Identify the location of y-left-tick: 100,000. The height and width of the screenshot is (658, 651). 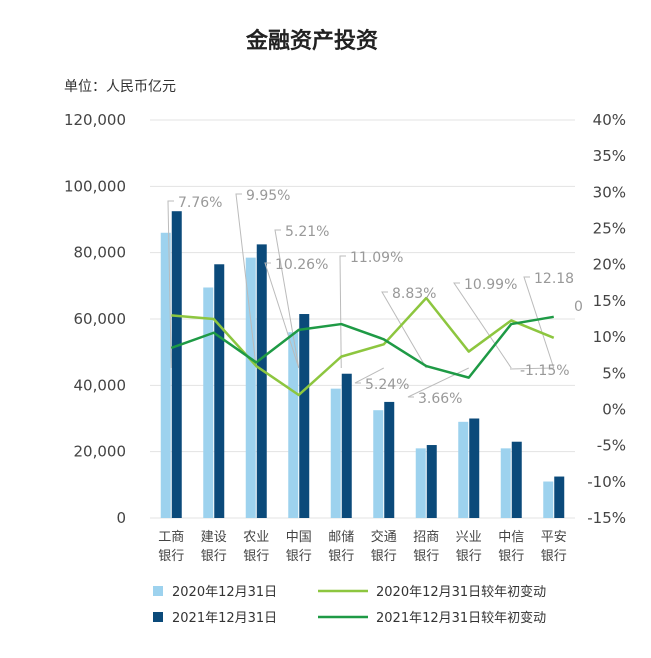
(95, 186).